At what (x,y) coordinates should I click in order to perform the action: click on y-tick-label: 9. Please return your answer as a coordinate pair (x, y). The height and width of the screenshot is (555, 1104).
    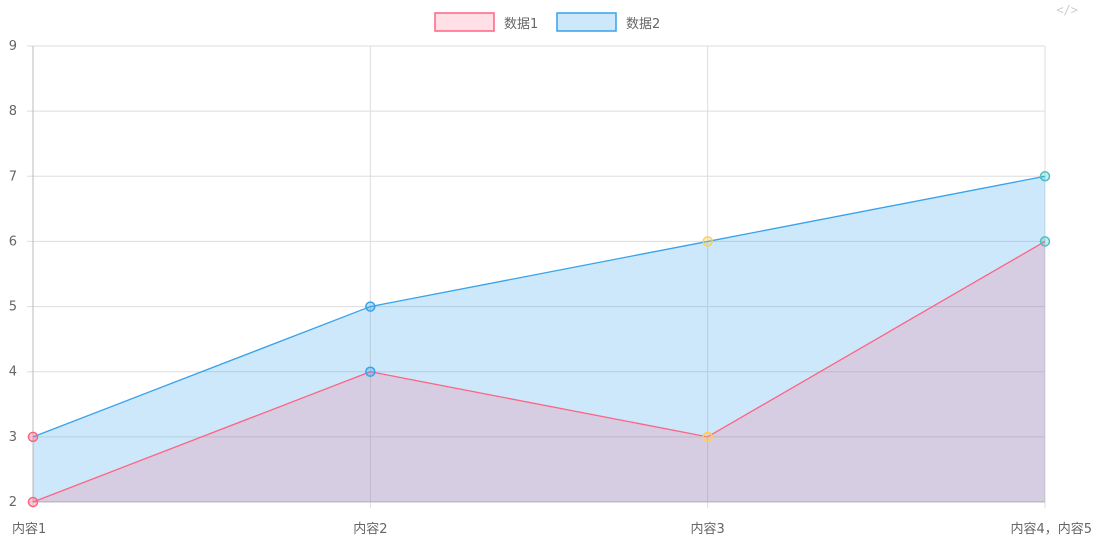
    Looking at the image, I should click on (13, 46).